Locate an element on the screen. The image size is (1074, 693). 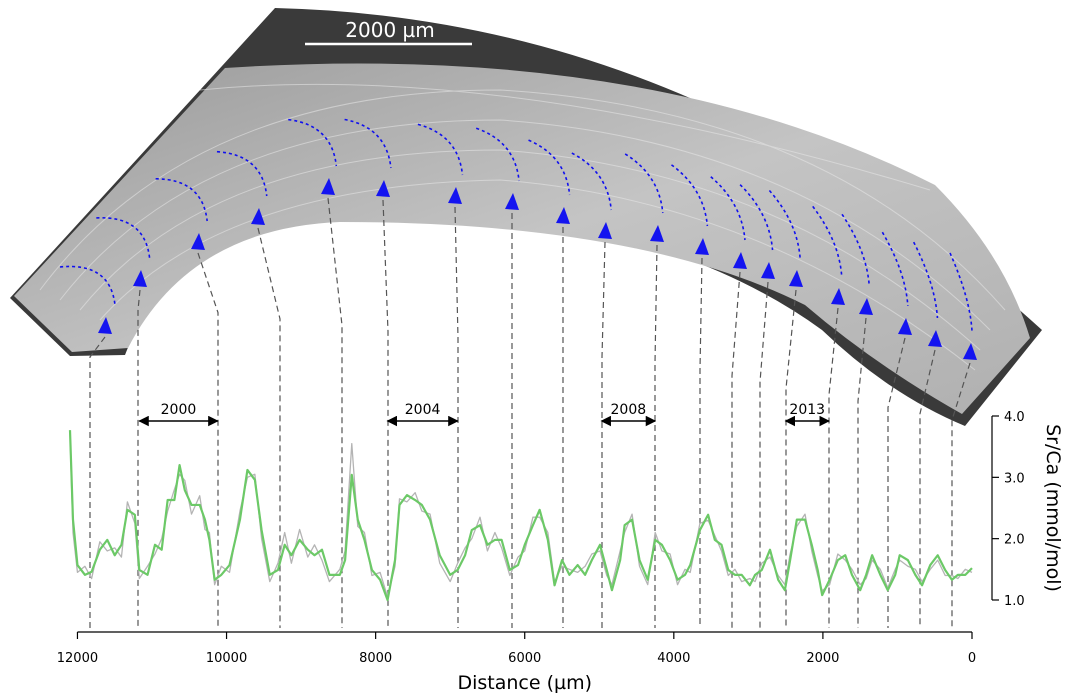
x-tick-label: 2000 is located at coordinates (822, 658).